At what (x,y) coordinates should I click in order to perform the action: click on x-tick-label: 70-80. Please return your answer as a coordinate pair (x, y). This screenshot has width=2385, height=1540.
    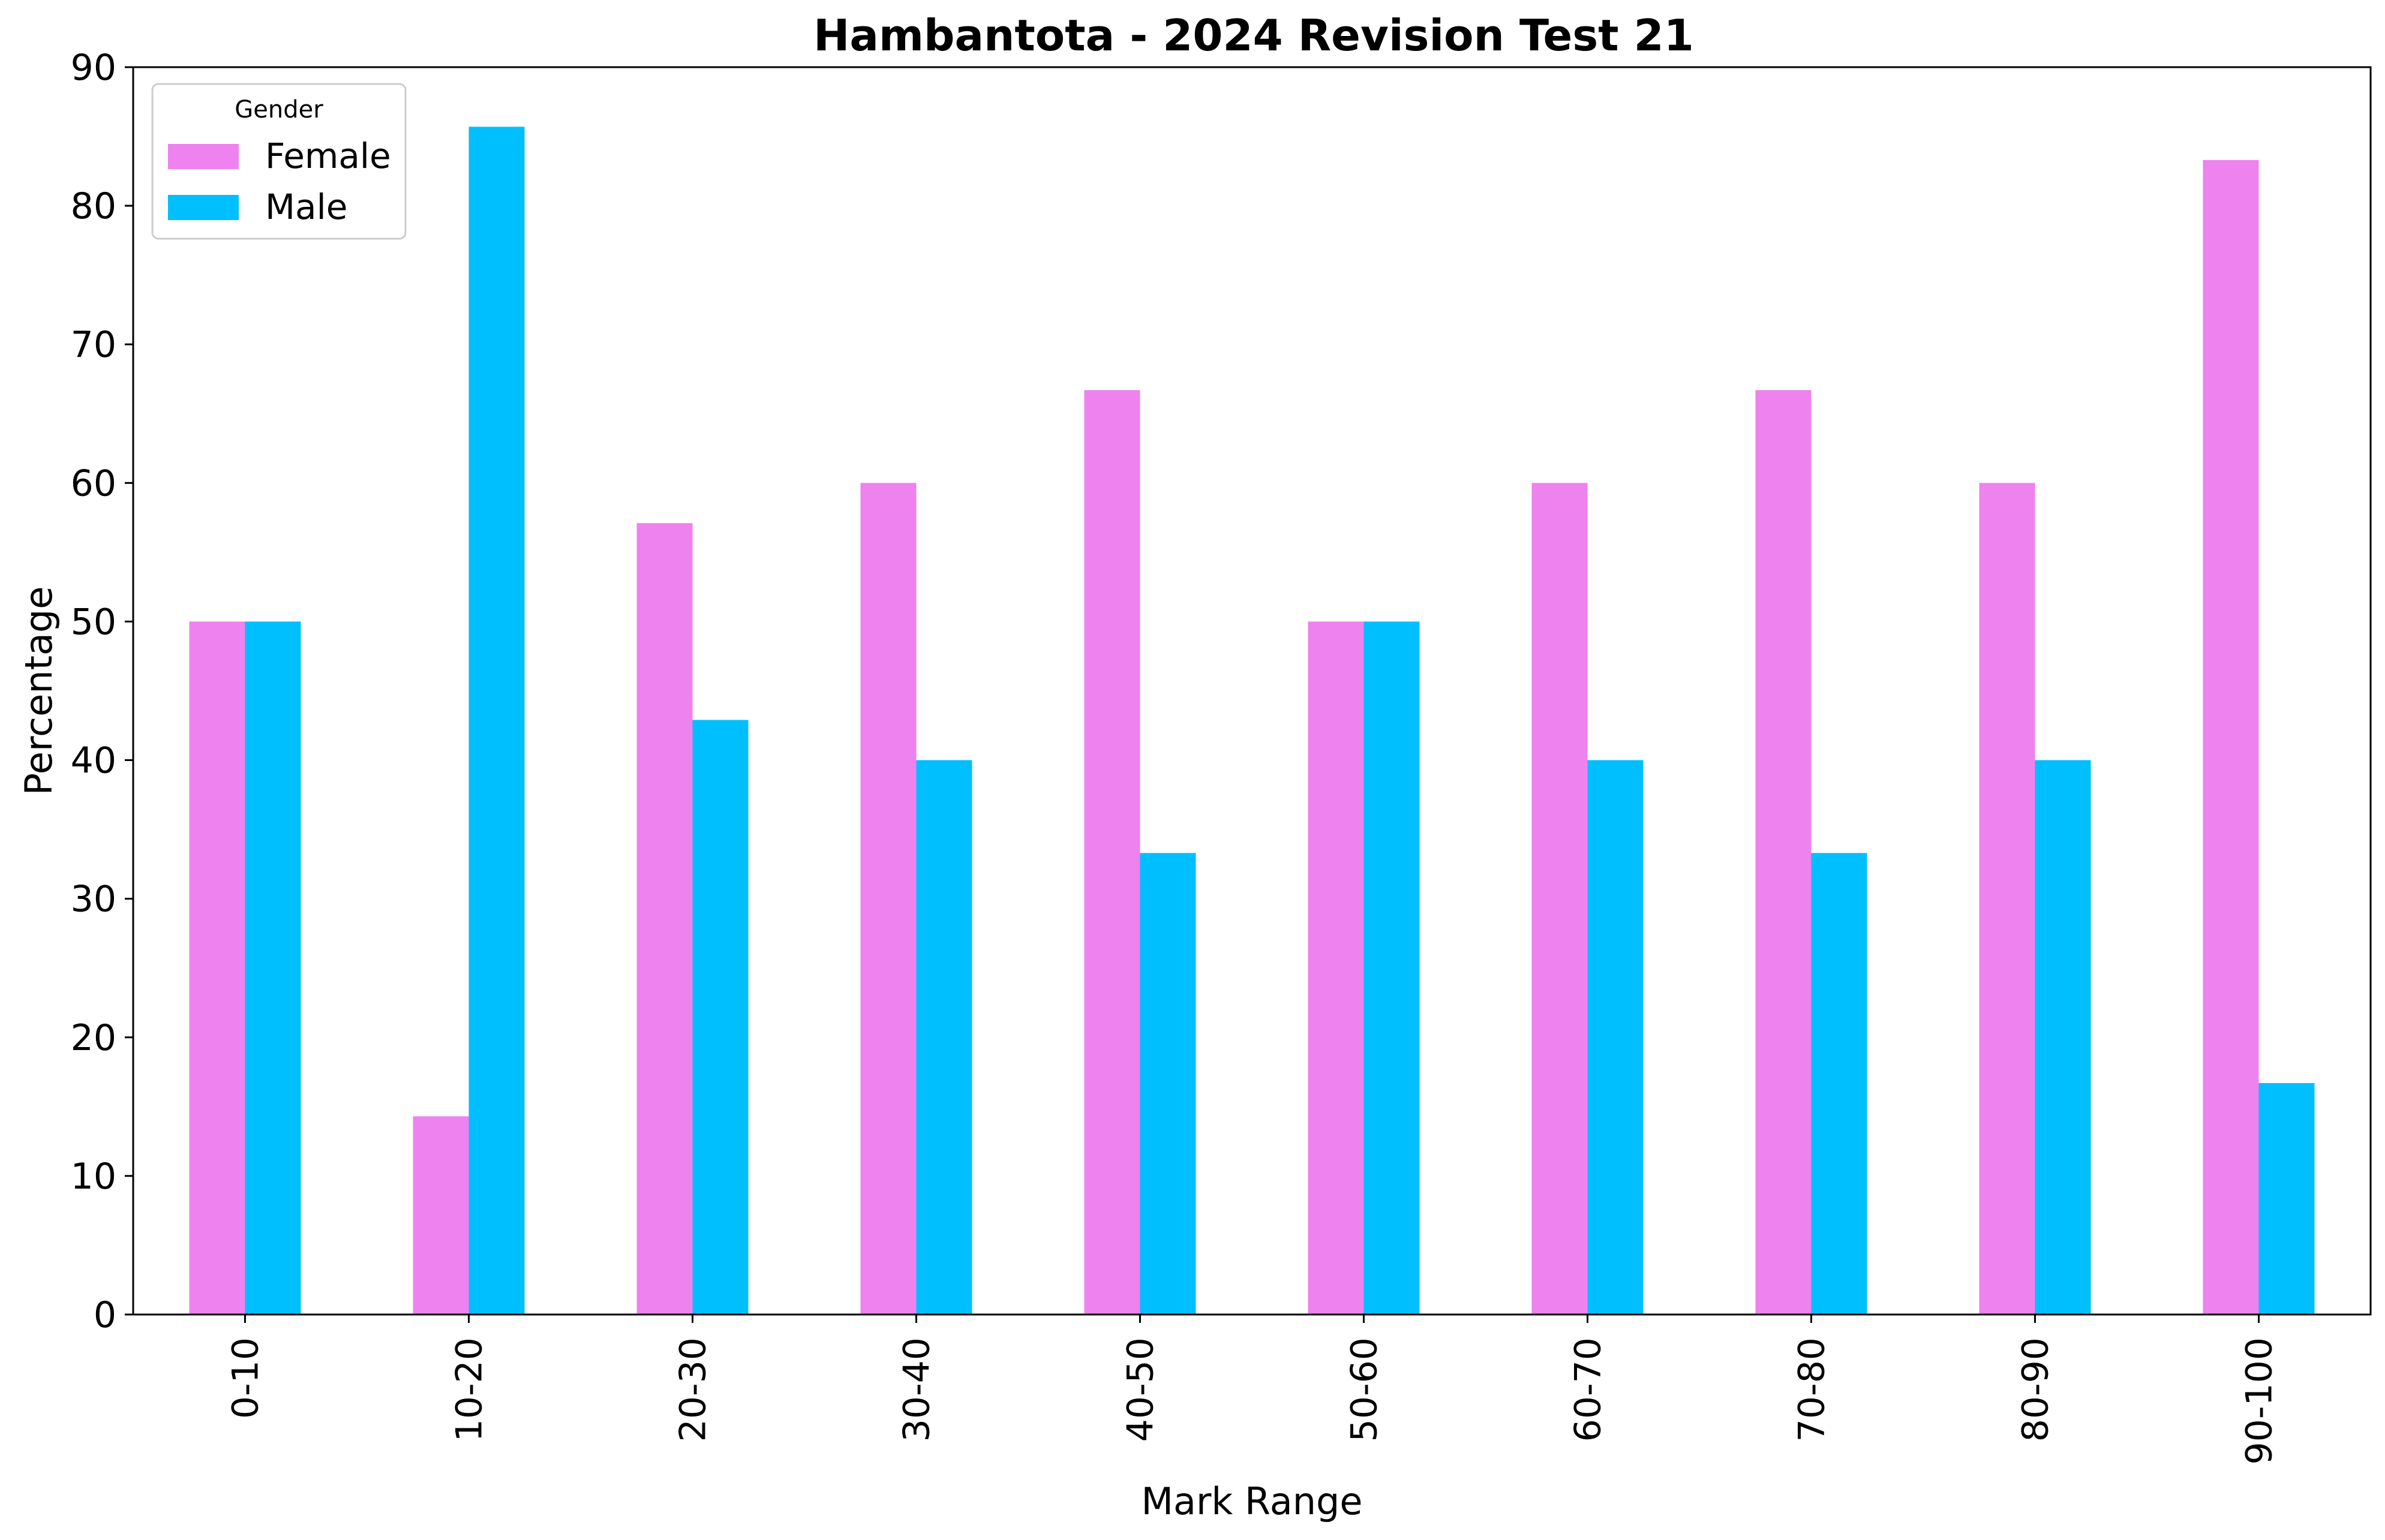
    Looking at the image, I should click on (1812, 1389).